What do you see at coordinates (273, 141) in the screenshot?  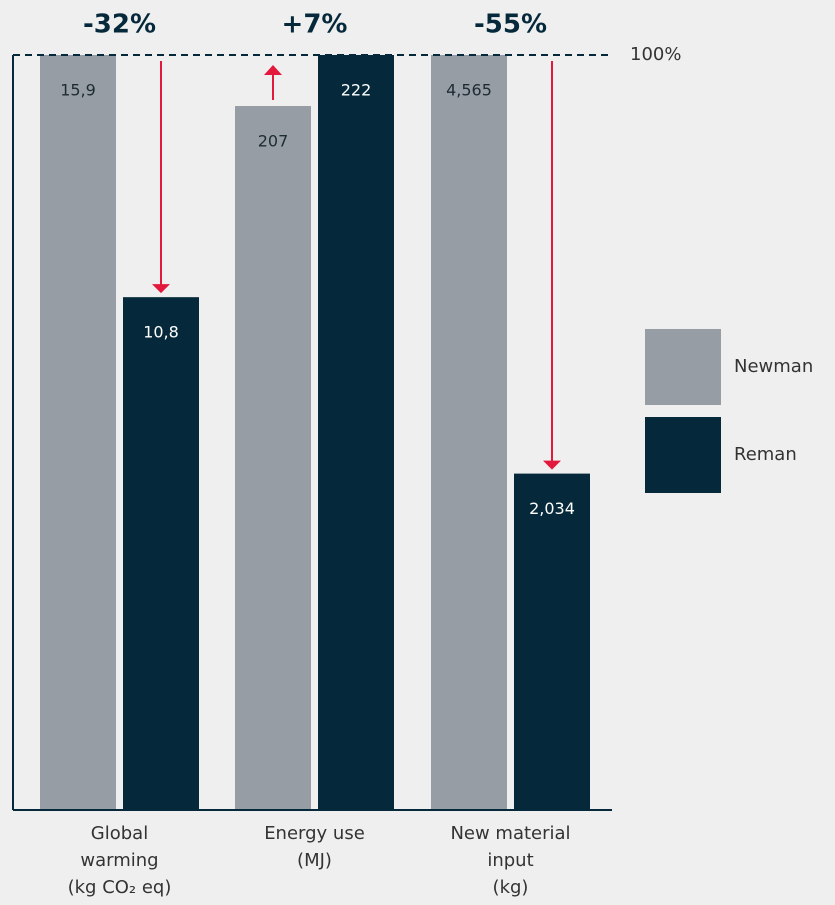 I see `value-label: 207` at bounding box center [273, 141].